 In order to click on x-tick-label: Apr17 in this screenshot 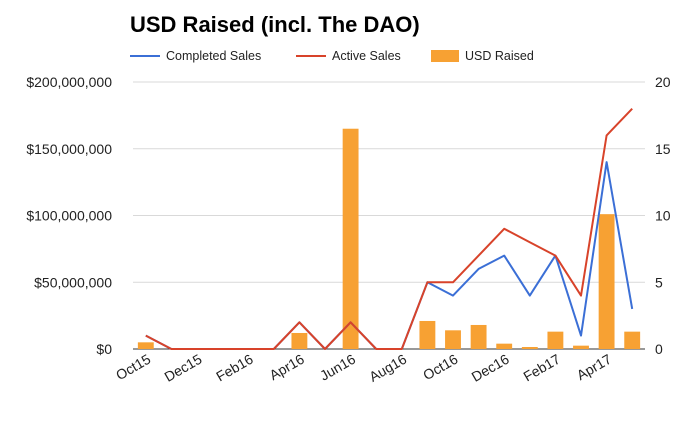, I will do `click(594, 367)`.